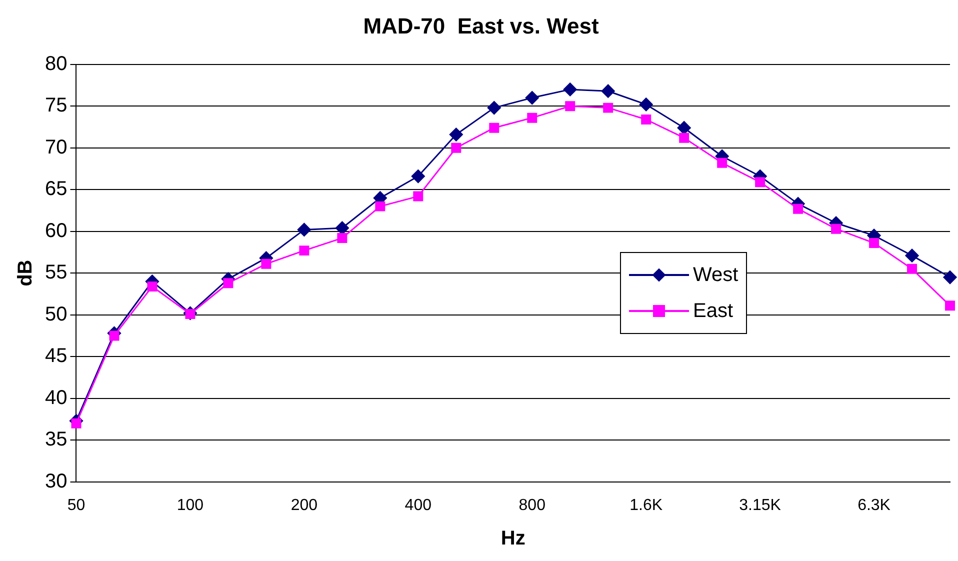  Describe the element at coordinates (715, 275) in the screenshot. I see `legend-label: West` at that location.